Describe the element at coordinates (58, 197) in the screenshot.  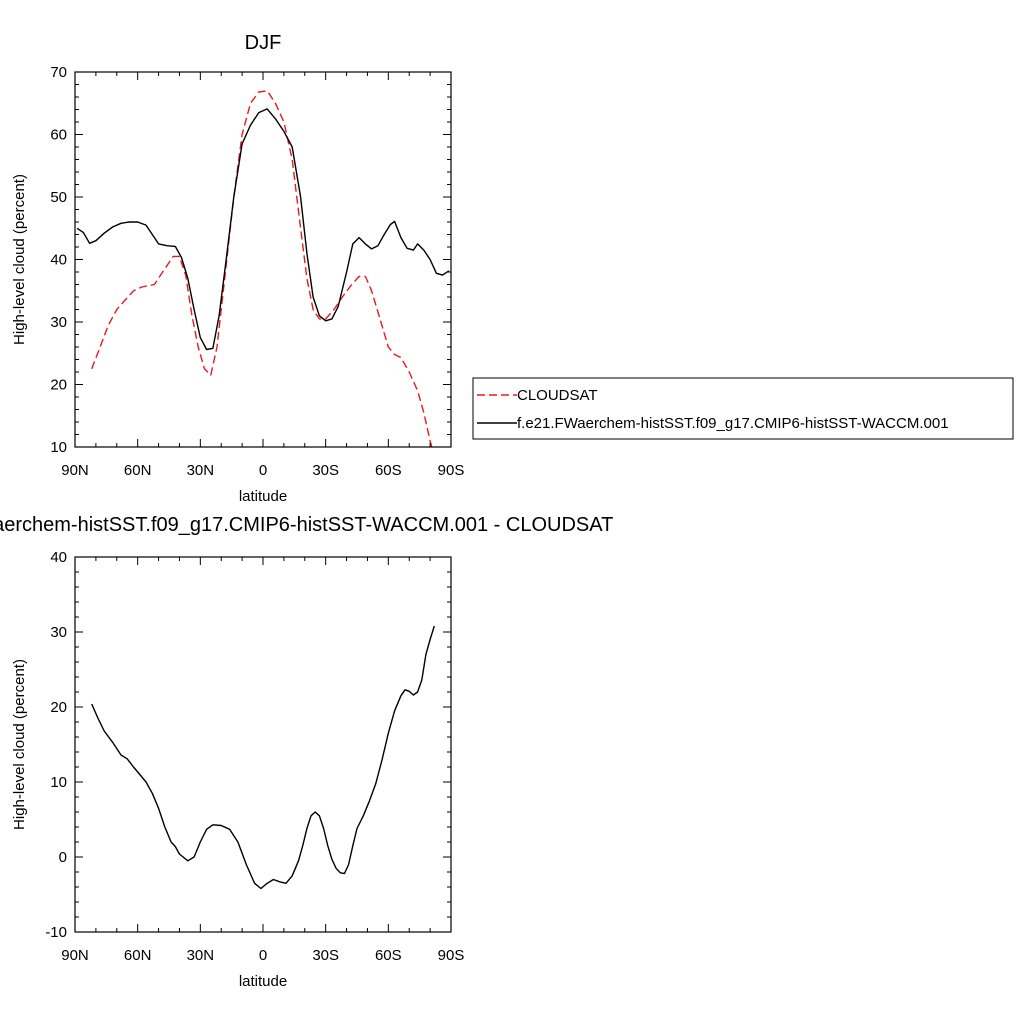
I see `y-tick-label: 50` at that location.